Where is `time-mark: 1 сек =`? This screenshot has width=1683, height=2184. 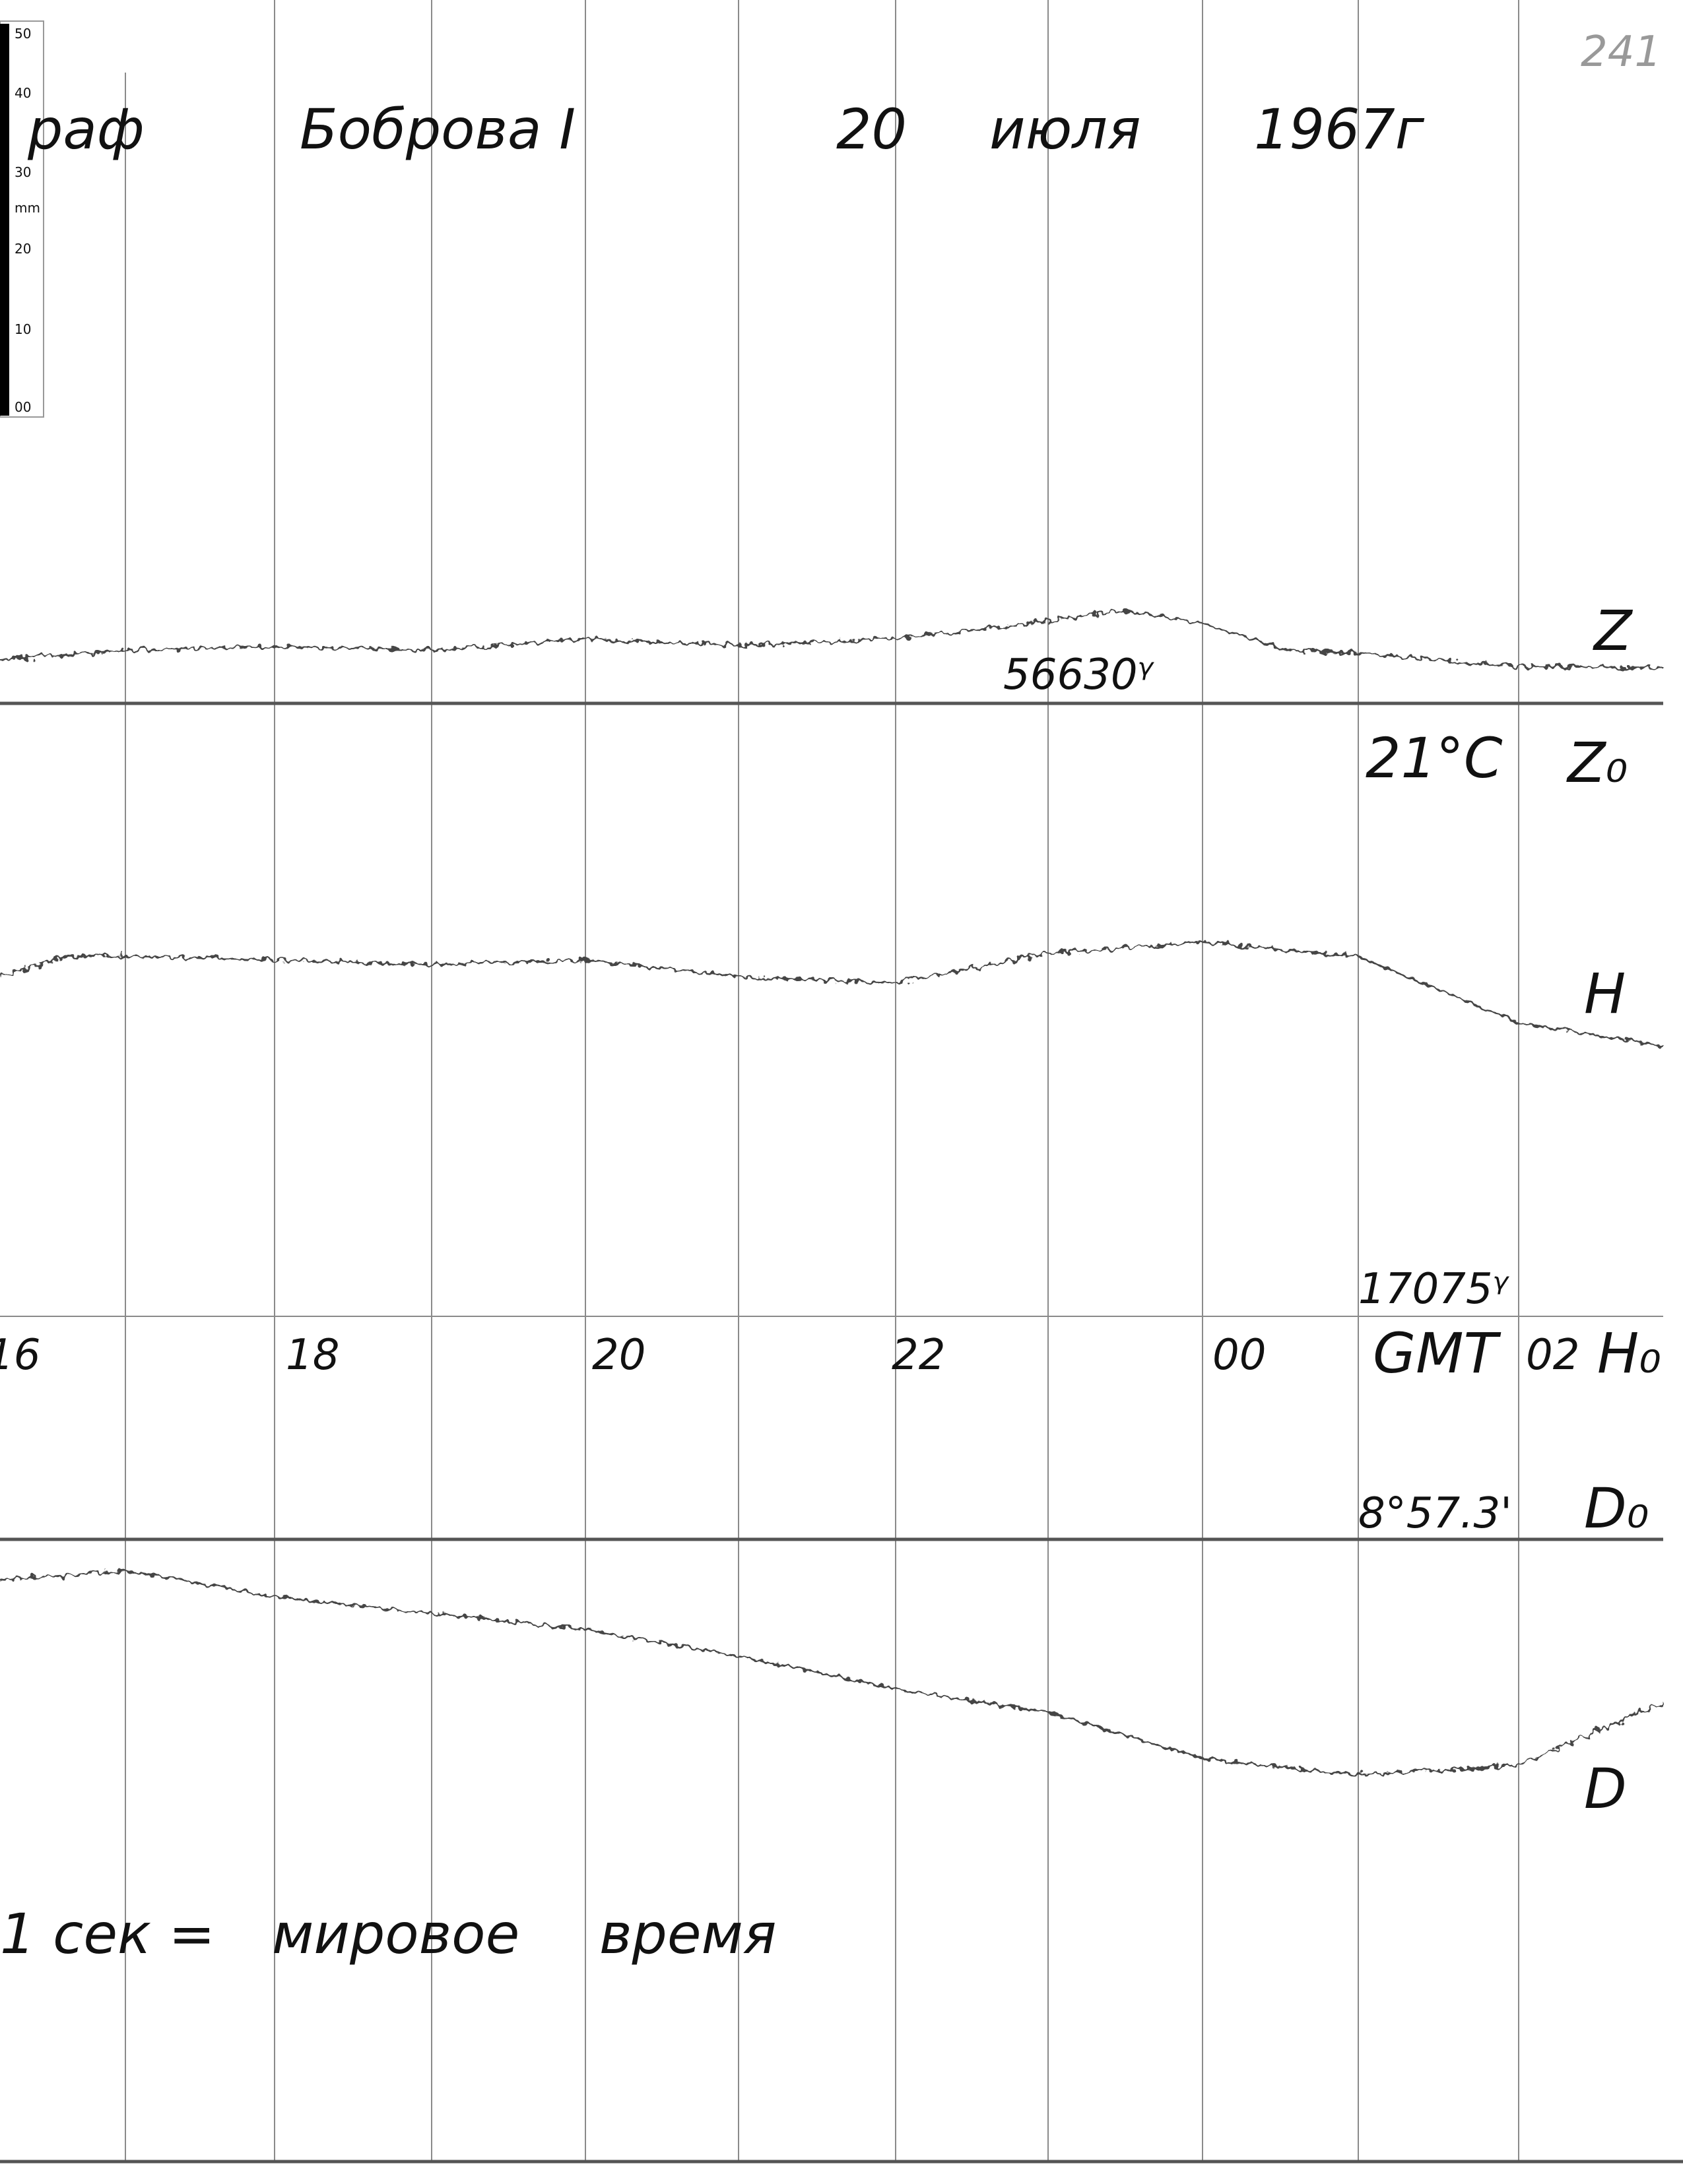
time-mark: 1 сек = is located at coordinates (107, 1934).